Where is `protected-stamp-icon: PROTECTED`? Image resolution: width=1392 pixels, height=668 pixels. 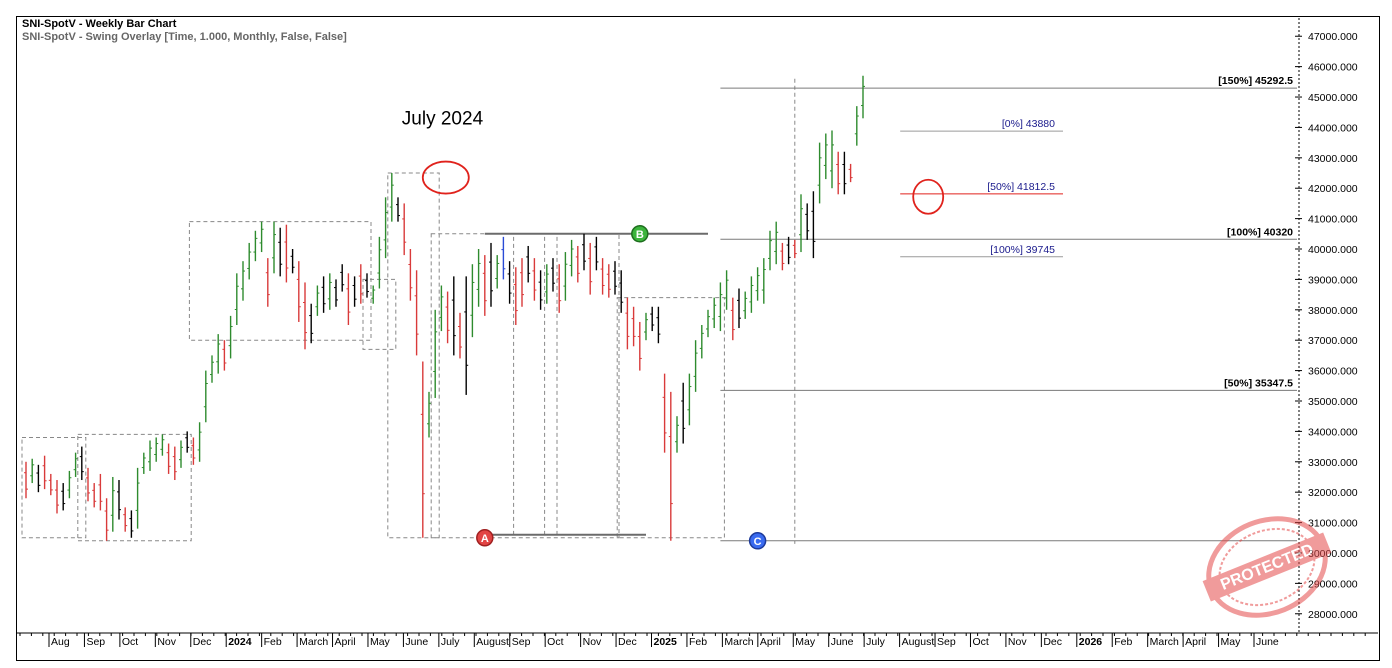
protected-stamp-icon: PROTECTED is located at coordinates (1267, 567).